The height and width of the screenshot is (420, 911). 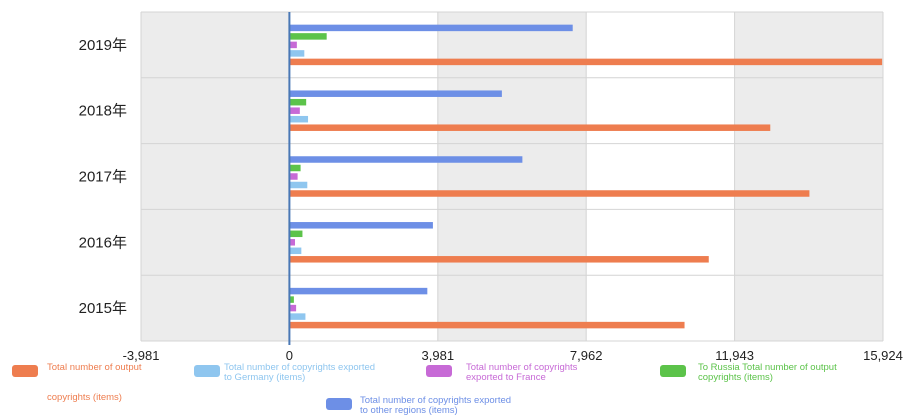 What do you see at coordinates (264, 377) in the screenshot?
I see `legend-label: to Germany (items)` at bounding box center [264, 377].